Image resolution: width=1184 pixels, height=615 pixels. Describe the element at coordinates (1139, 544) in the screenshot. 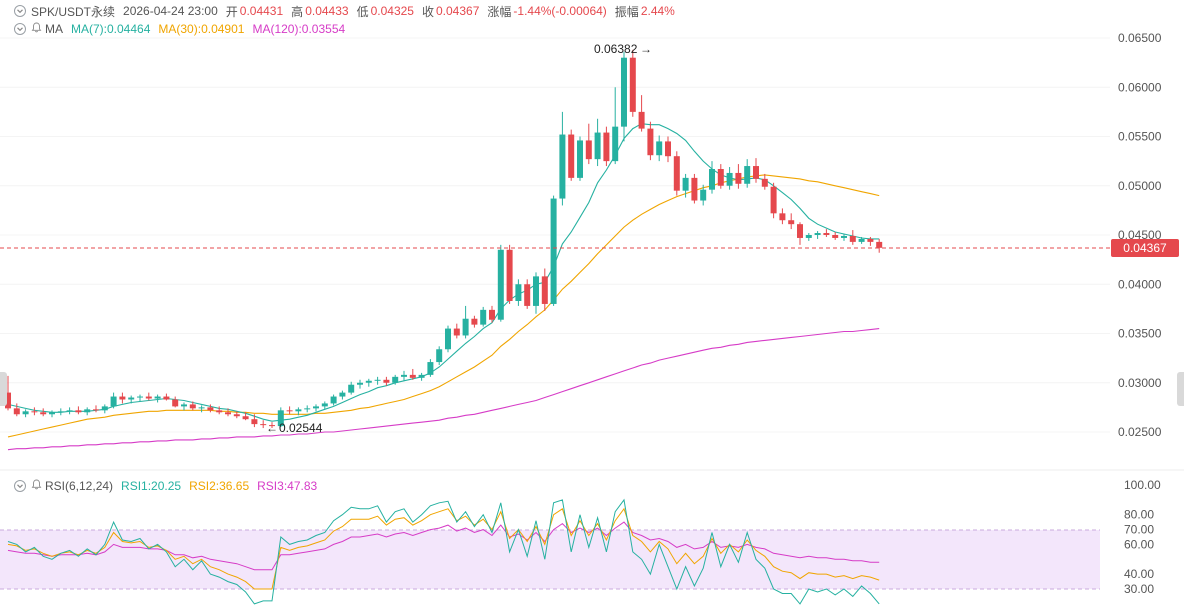

I see `rsi-axis-tick: 60.00` at that location.